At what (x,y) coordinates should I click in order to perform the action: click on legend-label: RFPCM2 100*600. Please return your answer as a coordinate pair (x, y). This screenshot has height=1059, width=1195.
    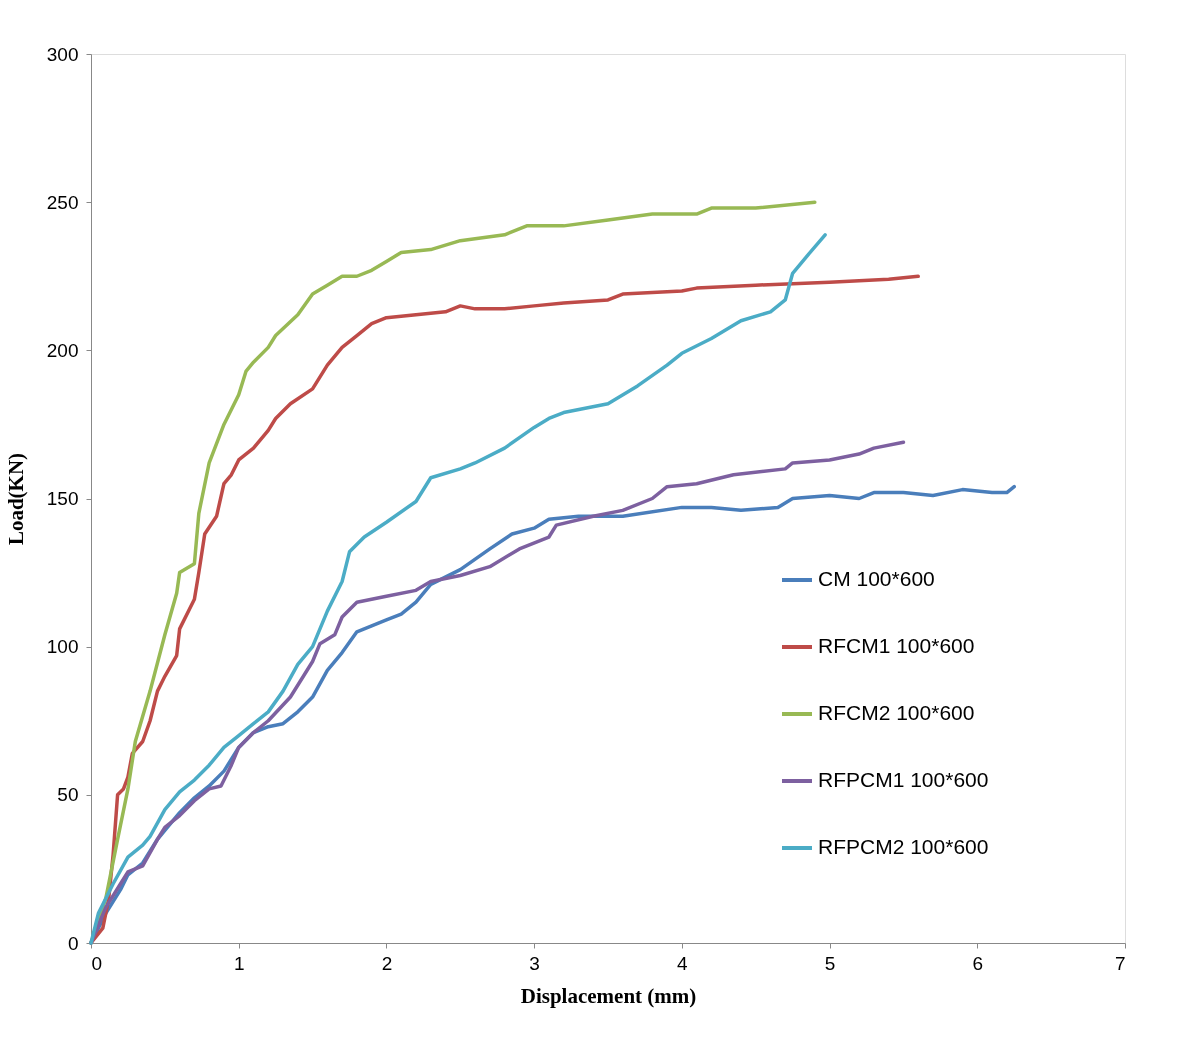
    Looking at the image, I should click on (903, 846).